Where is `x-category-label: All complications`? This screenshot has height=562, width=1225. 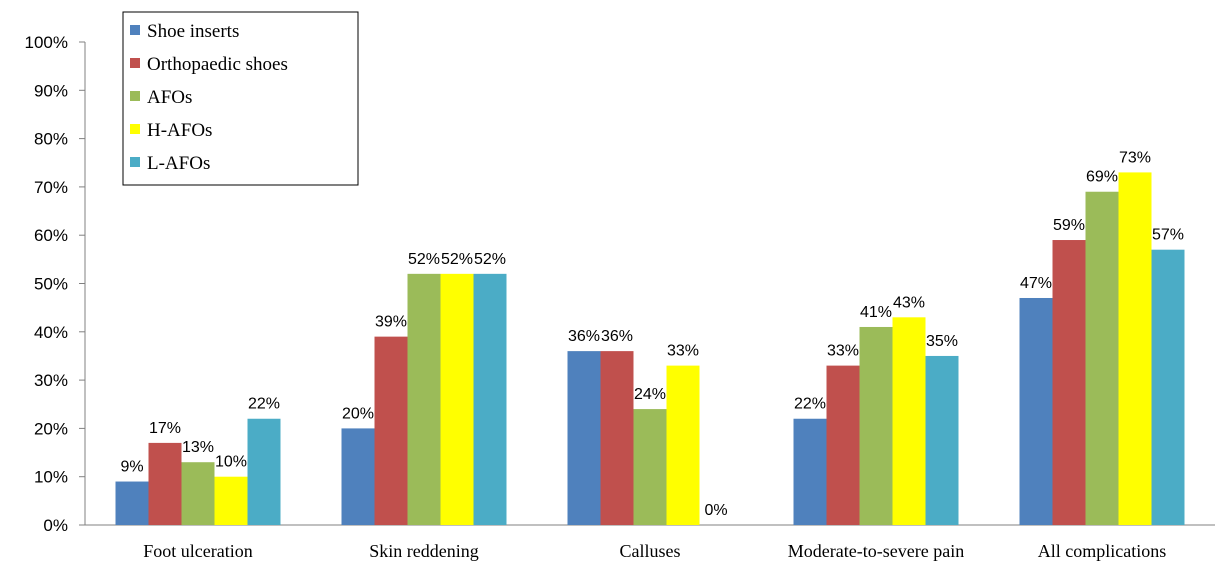 x-category-label: All complications is located at coordinates (1102, 551).